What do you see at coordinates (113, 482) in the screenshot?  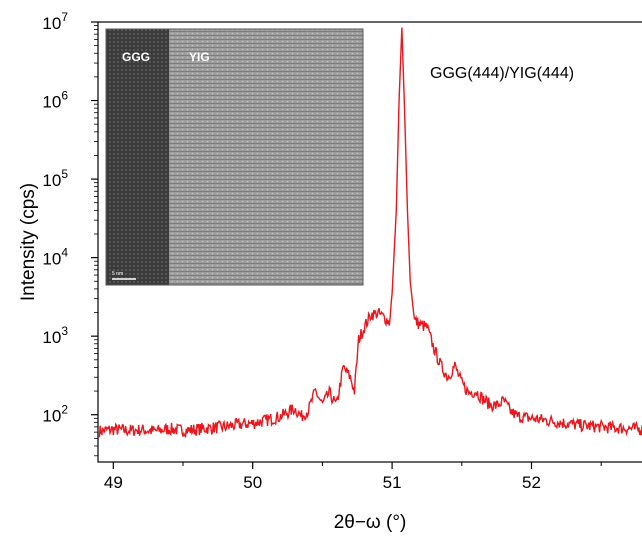 I see `x-tick-label: 49` at bounding box center [113, 482].